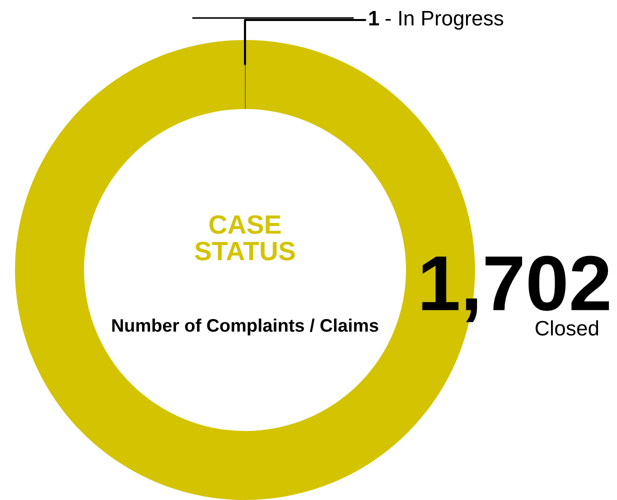 The width and height of the screenshot is (617, 500). I want to click on slice-label: - In Progress, so click(445, 20).